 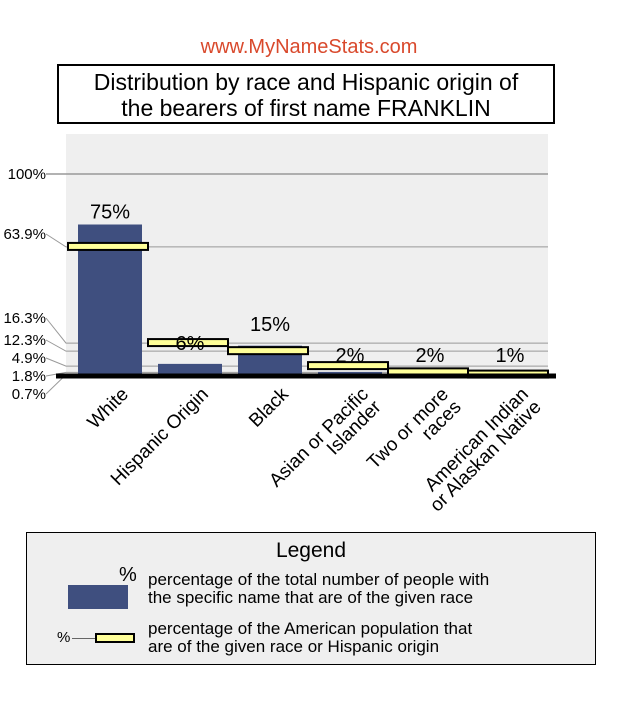 What do you see at coordinates (510, 356) in the screenshot?
I see `bar-value-label: 1%` at bounding box center [510, 356].